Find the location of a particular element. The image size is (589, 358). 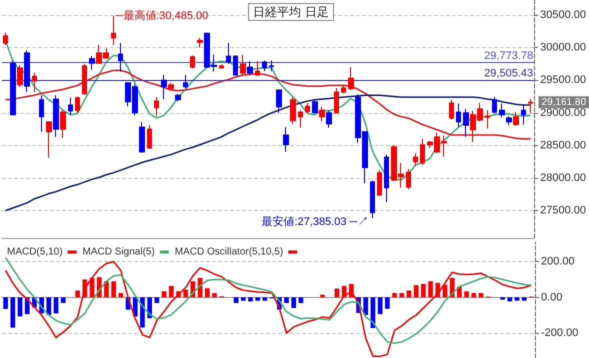

y-tick-label: 30000.00 is located at coordinates (563, 48).